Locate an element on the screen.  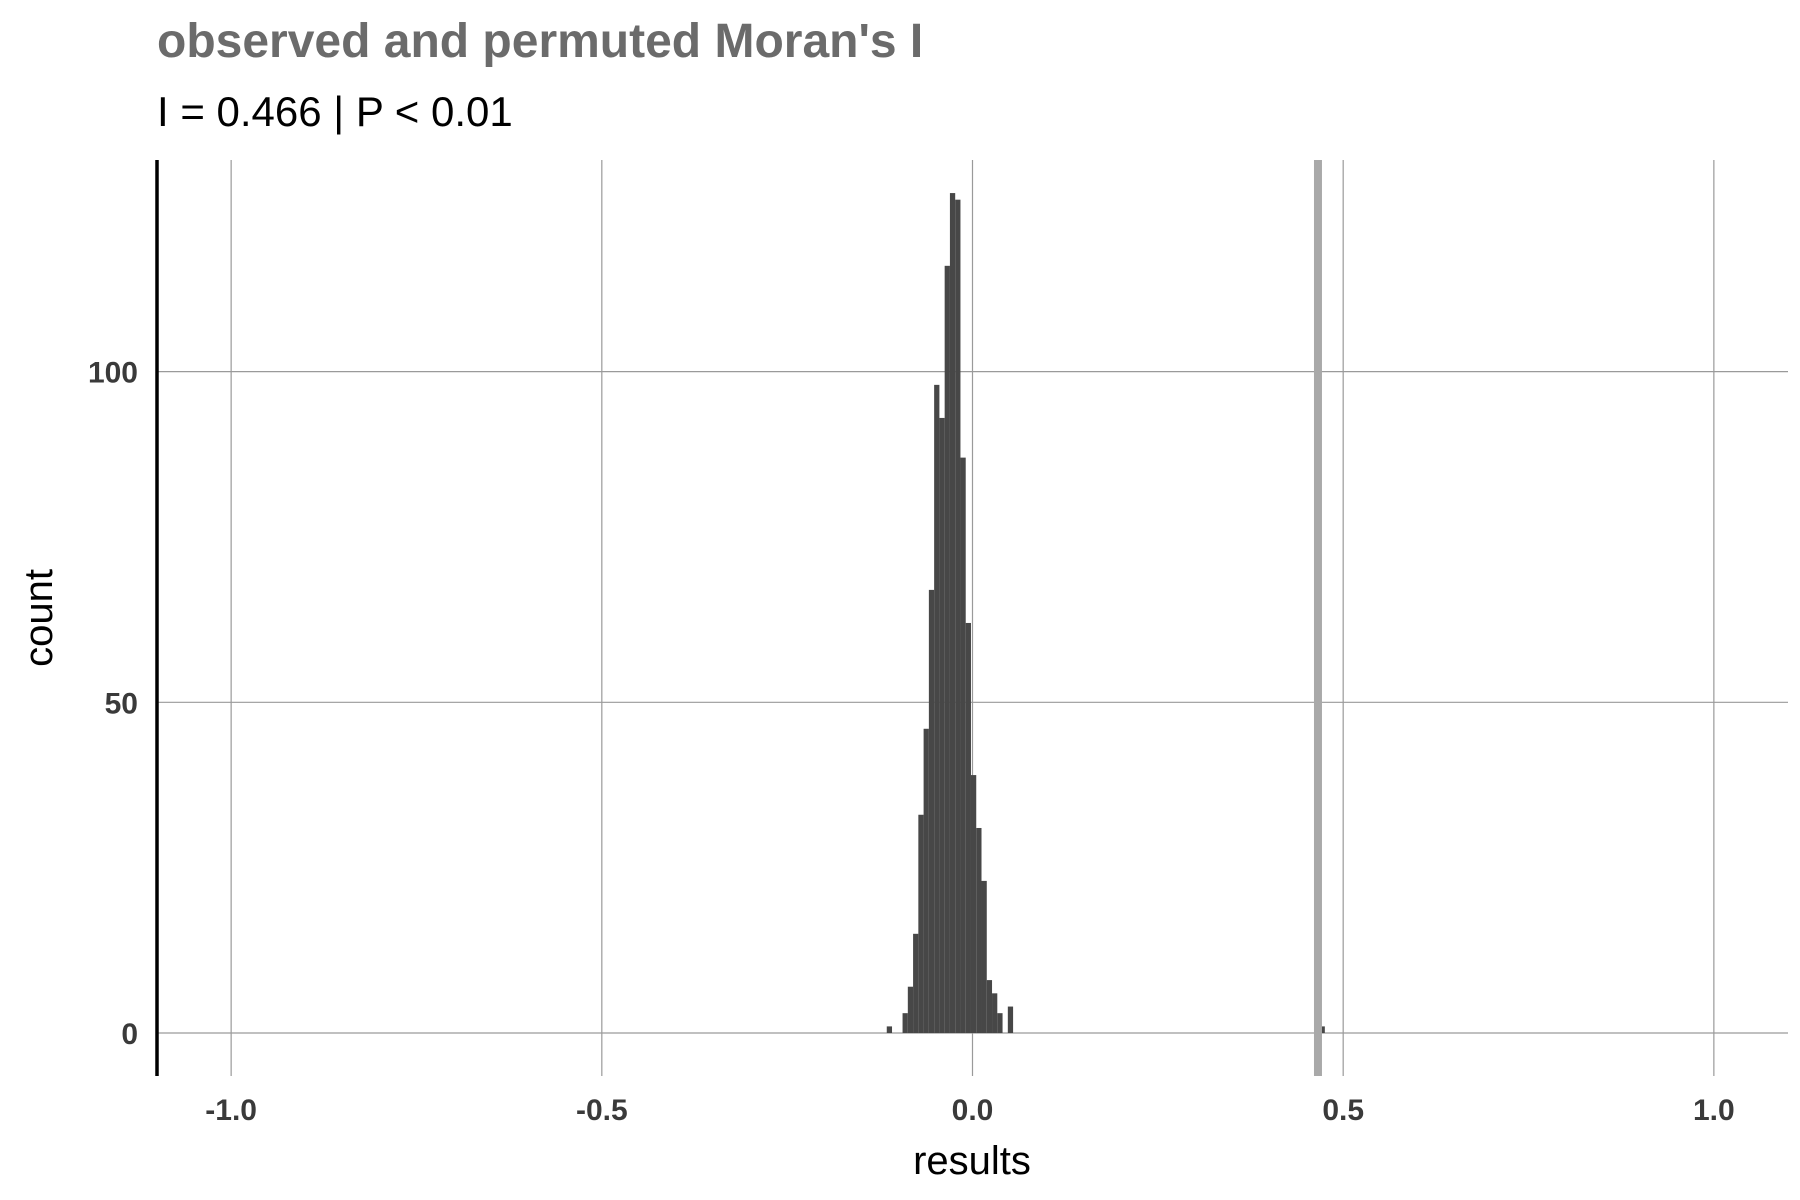
y-axis-title: count is located at coordinates (39, 618).